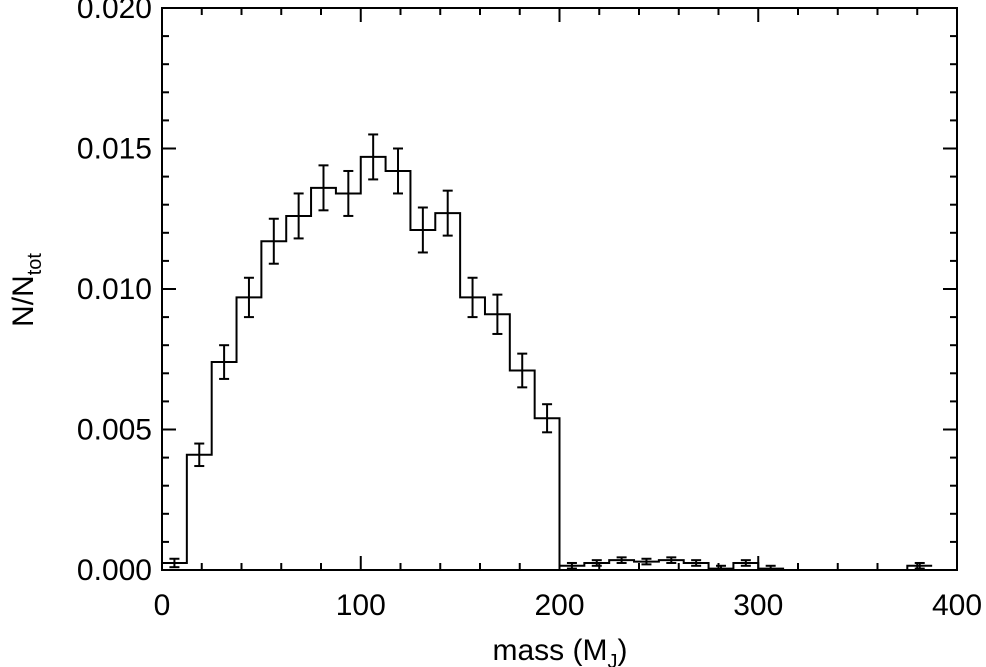 This screenshot has width=986, height=667. Describe the element at coordinates (758, 605) in the screenshot. I see `x-tick-label: 300` at that location.